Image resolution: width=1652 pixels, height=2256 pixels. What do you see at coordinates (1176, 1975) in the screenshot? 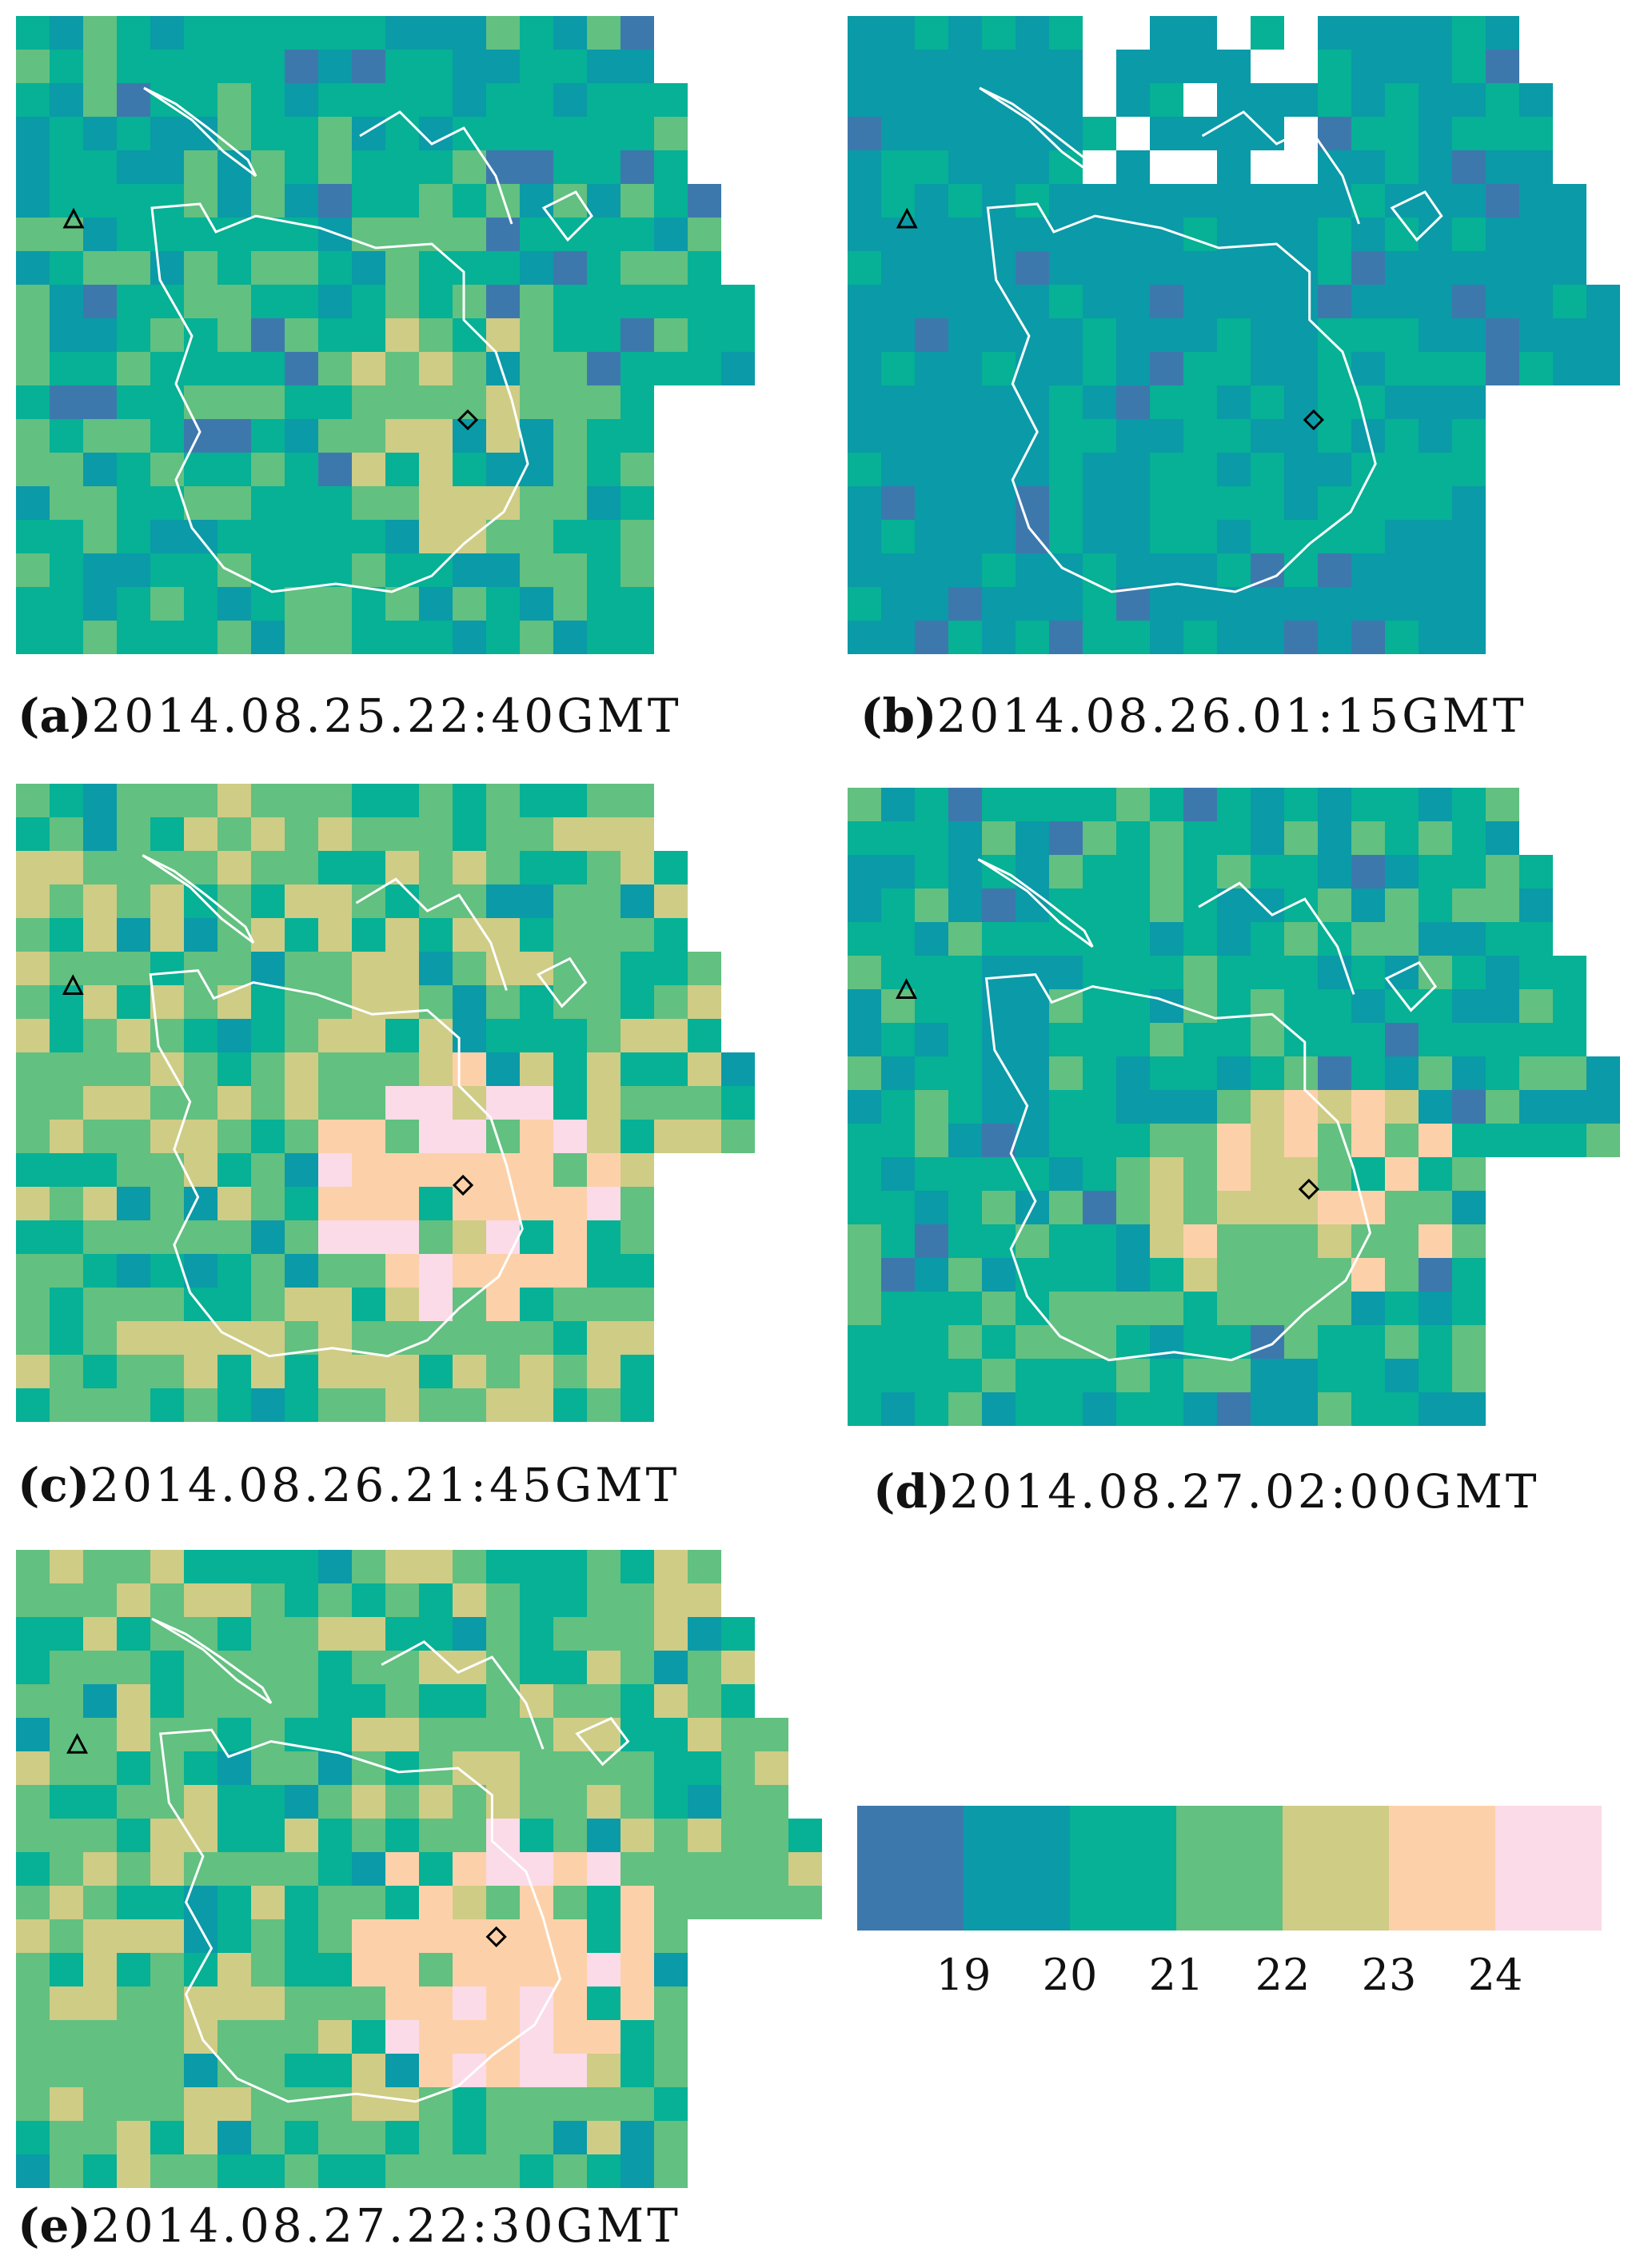
I see `legend-tick-21: 21` at bounding box center [1176, 1975].